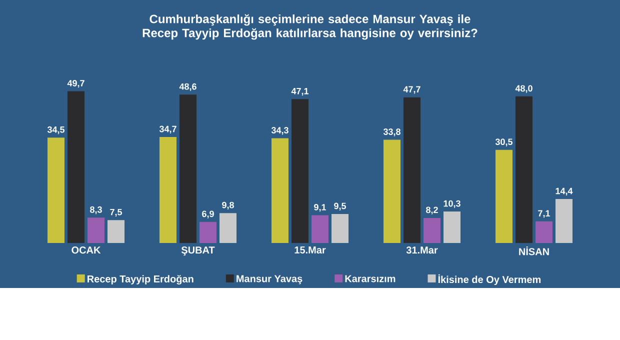 This screenshot has width=620, height=340. I want to click on data-label: 33,8, so click(391, 132).